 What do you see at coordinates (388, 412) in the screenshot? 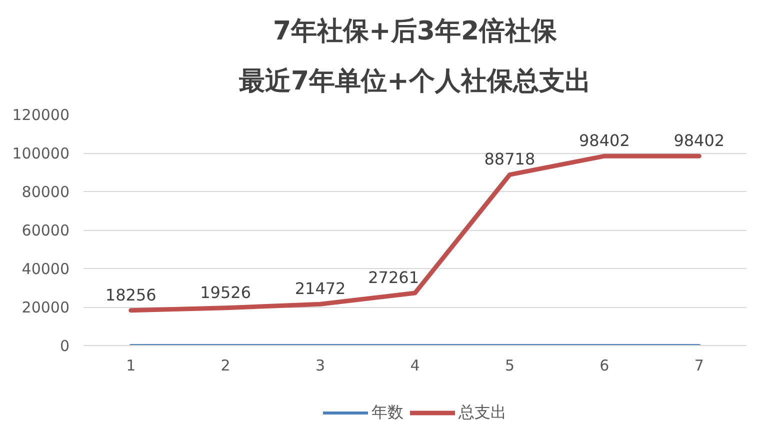
I see `legend-label: 年数` at bounding box center [388, 412].